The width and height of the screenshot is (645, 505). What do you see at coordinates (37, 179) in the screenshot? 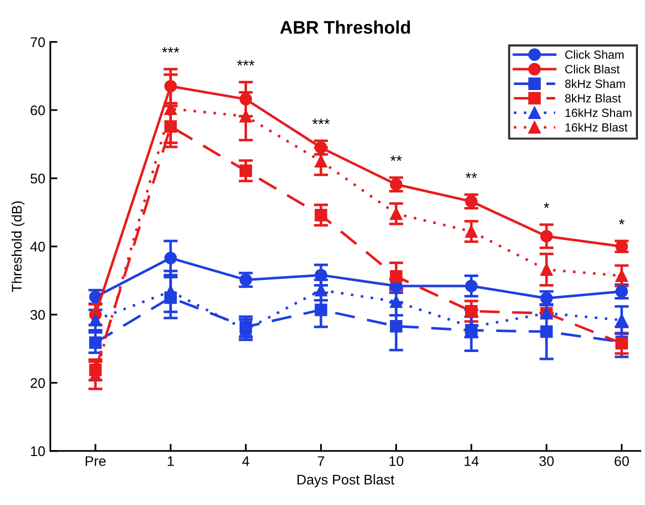
I see `y-tick-label: 50` at bounding box center [37, 179].